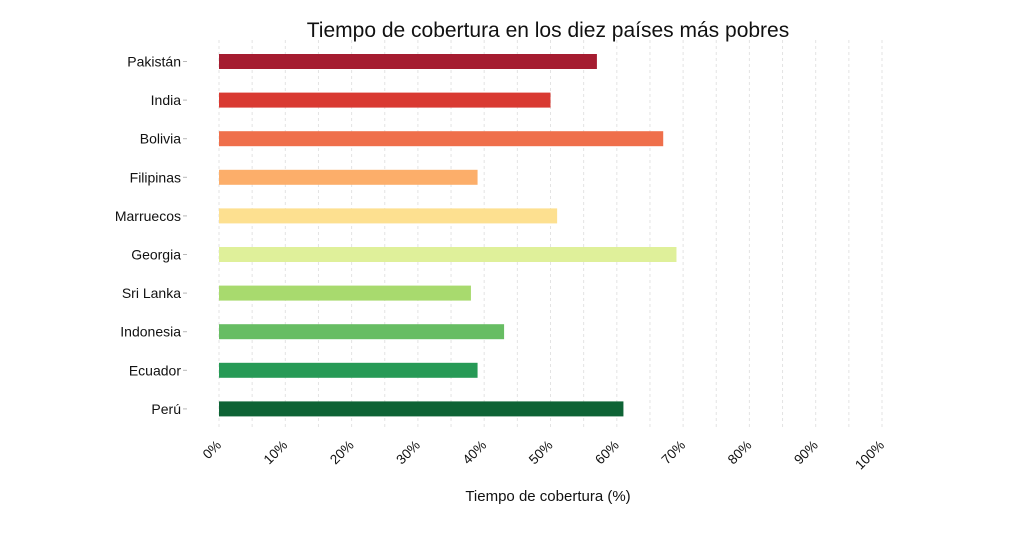 This screenshot has height=534, width=1024. I want to click on x-tick-label: 20%, so click(342, 453).